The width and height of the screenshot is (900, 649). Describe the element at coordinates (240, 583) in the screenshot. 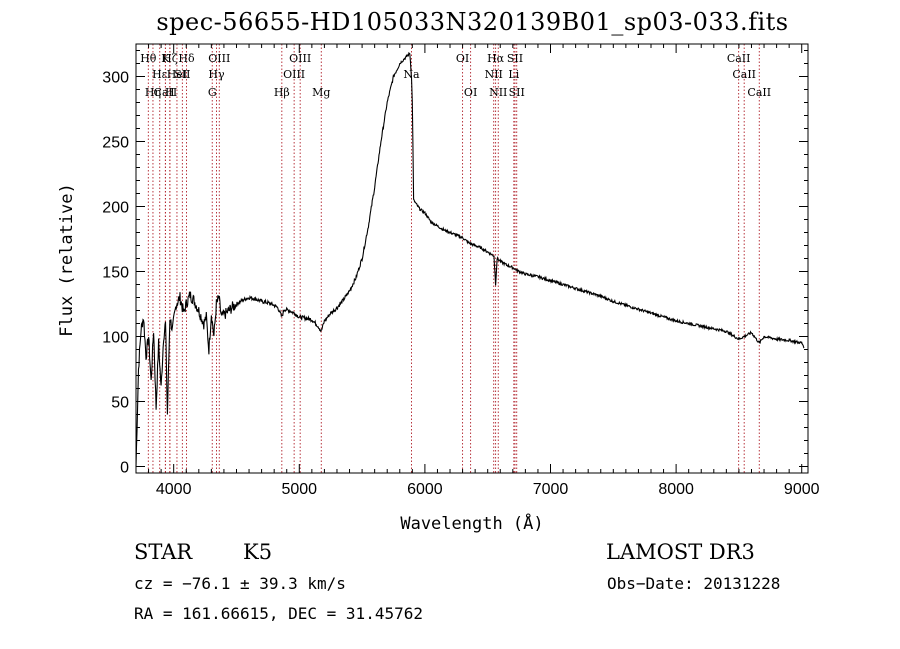

I see `redshift-velocity: cz = −76.1 ± 39.3 km/s` at that location.